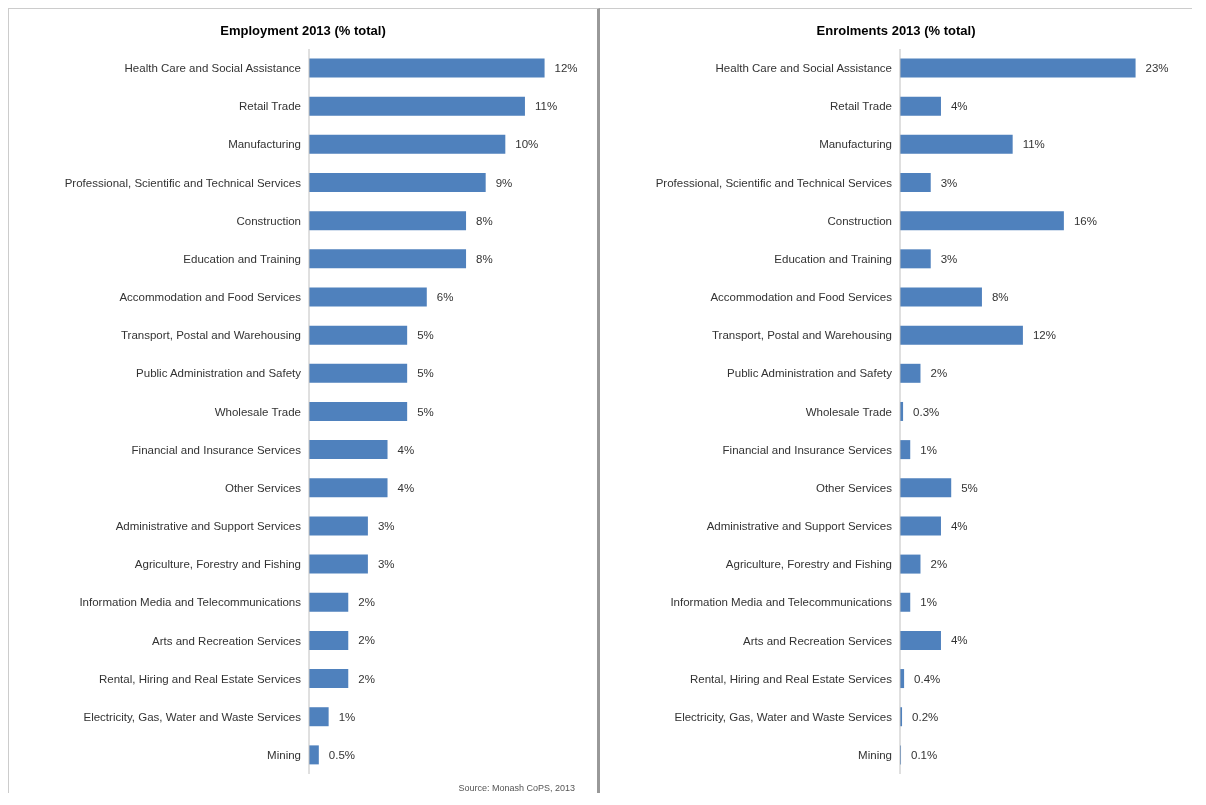  What do you see at coordinates (527, 144) in the screenshot?
I see `data-label: 10%` at bounding box center [527, 144].